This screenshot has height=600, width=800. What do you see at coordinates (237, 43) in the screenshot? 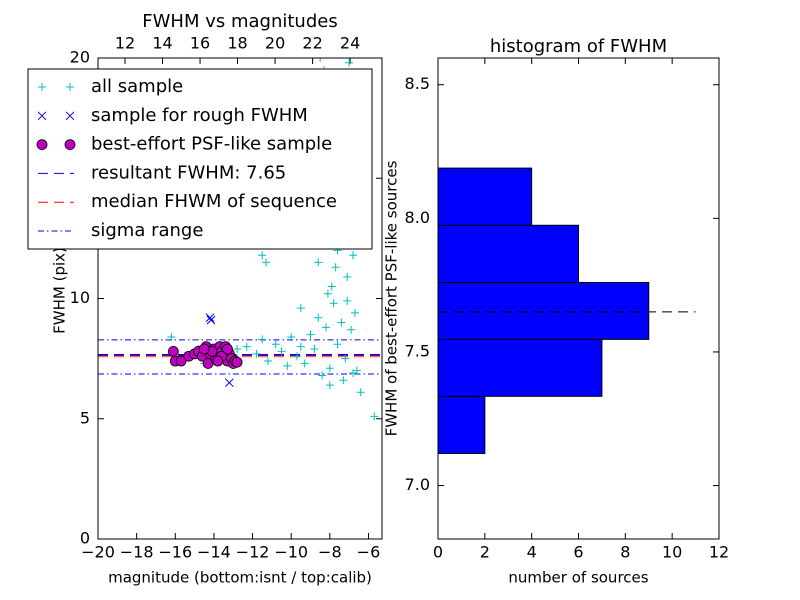
I see `x2-tick-label: 18` at bounding box center [237, 43].